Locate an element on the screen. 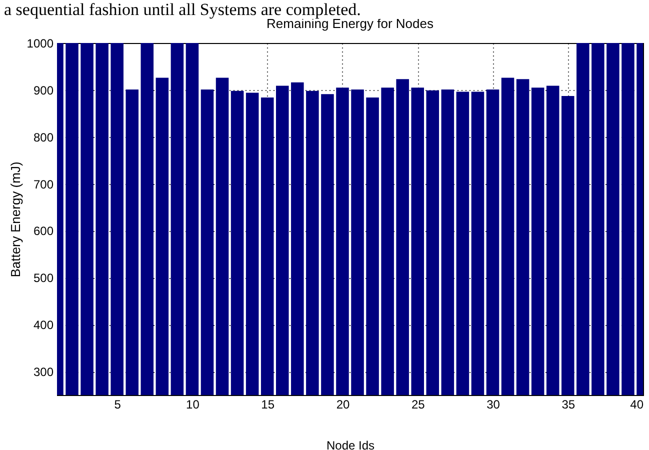 The image size is (649, 450). x-tick-label: 20 is located at coordinates (343, 405).